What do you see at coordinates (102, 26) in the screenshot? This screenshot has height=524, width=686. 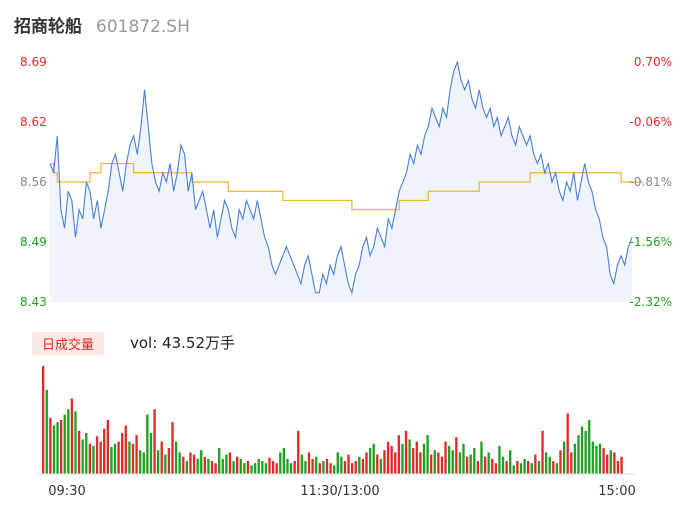 I see `stock-header: 招商轮船 601872.SH` at bounding box center [102, 26].